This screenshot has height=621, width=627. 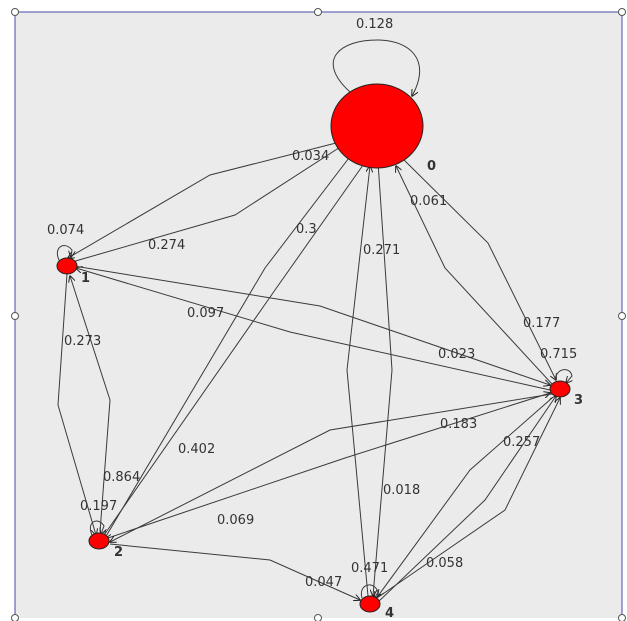 What do you see at coordinates (118, 552) in the screenshot?
I see `node-label-2: 2` at bounding box center [118, 552].